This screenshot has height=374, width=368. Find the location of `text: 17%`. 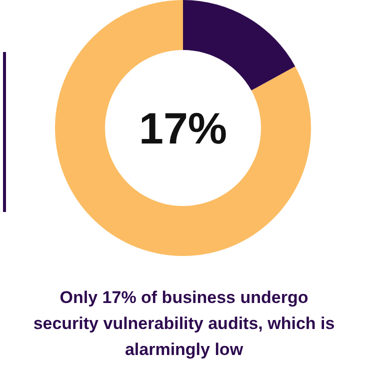

text: 17% is located at coordinates (183, 129).